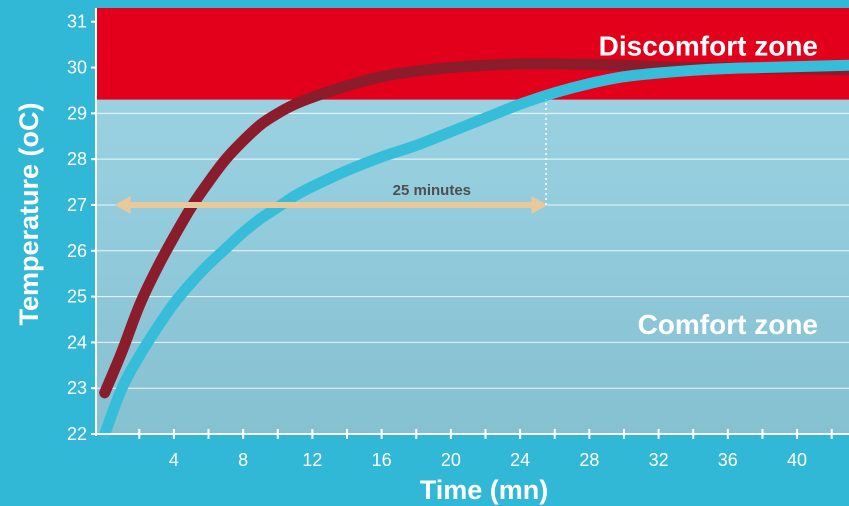 Image resolution: width=849 pixels, height=506 pixels. Describe the element at coordinates (451, 460) in the screenshot. I see `x-tick-label: 20` at that location.